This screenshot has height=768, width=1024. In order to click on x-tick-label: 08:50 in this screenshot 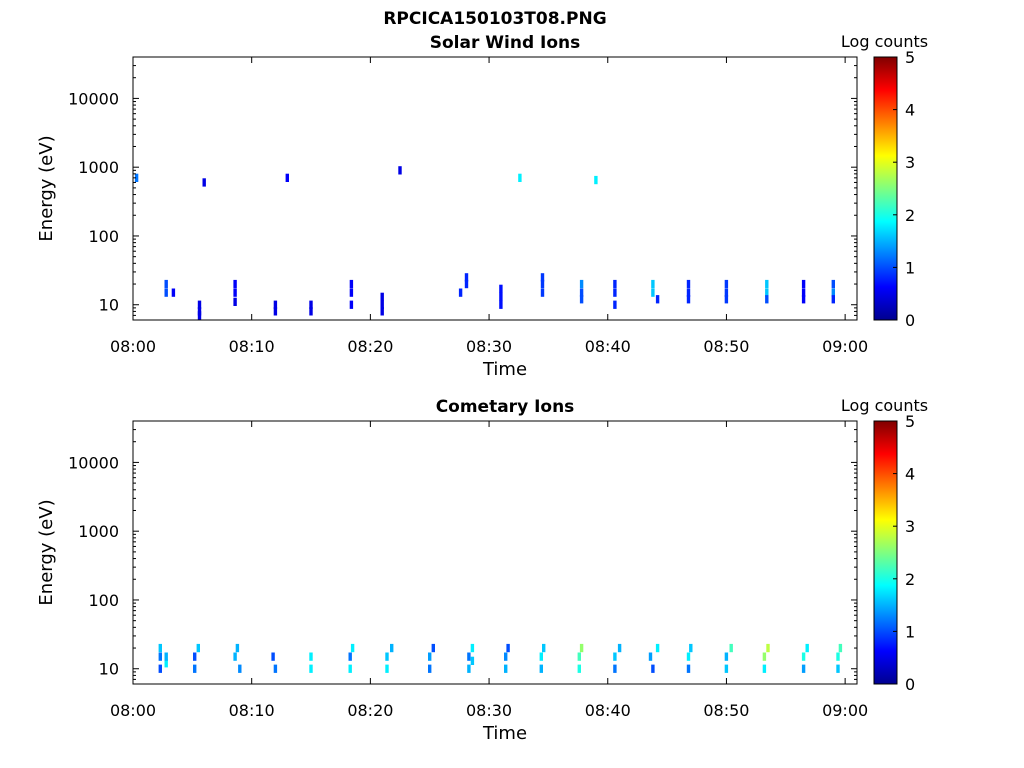, I will do `click(726, 346)`.